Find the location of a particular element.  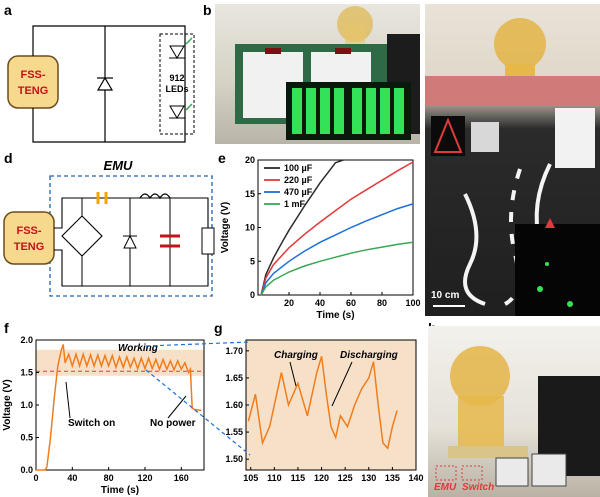

y-tick-label-0: 0 is located at coordinates (252, 295).